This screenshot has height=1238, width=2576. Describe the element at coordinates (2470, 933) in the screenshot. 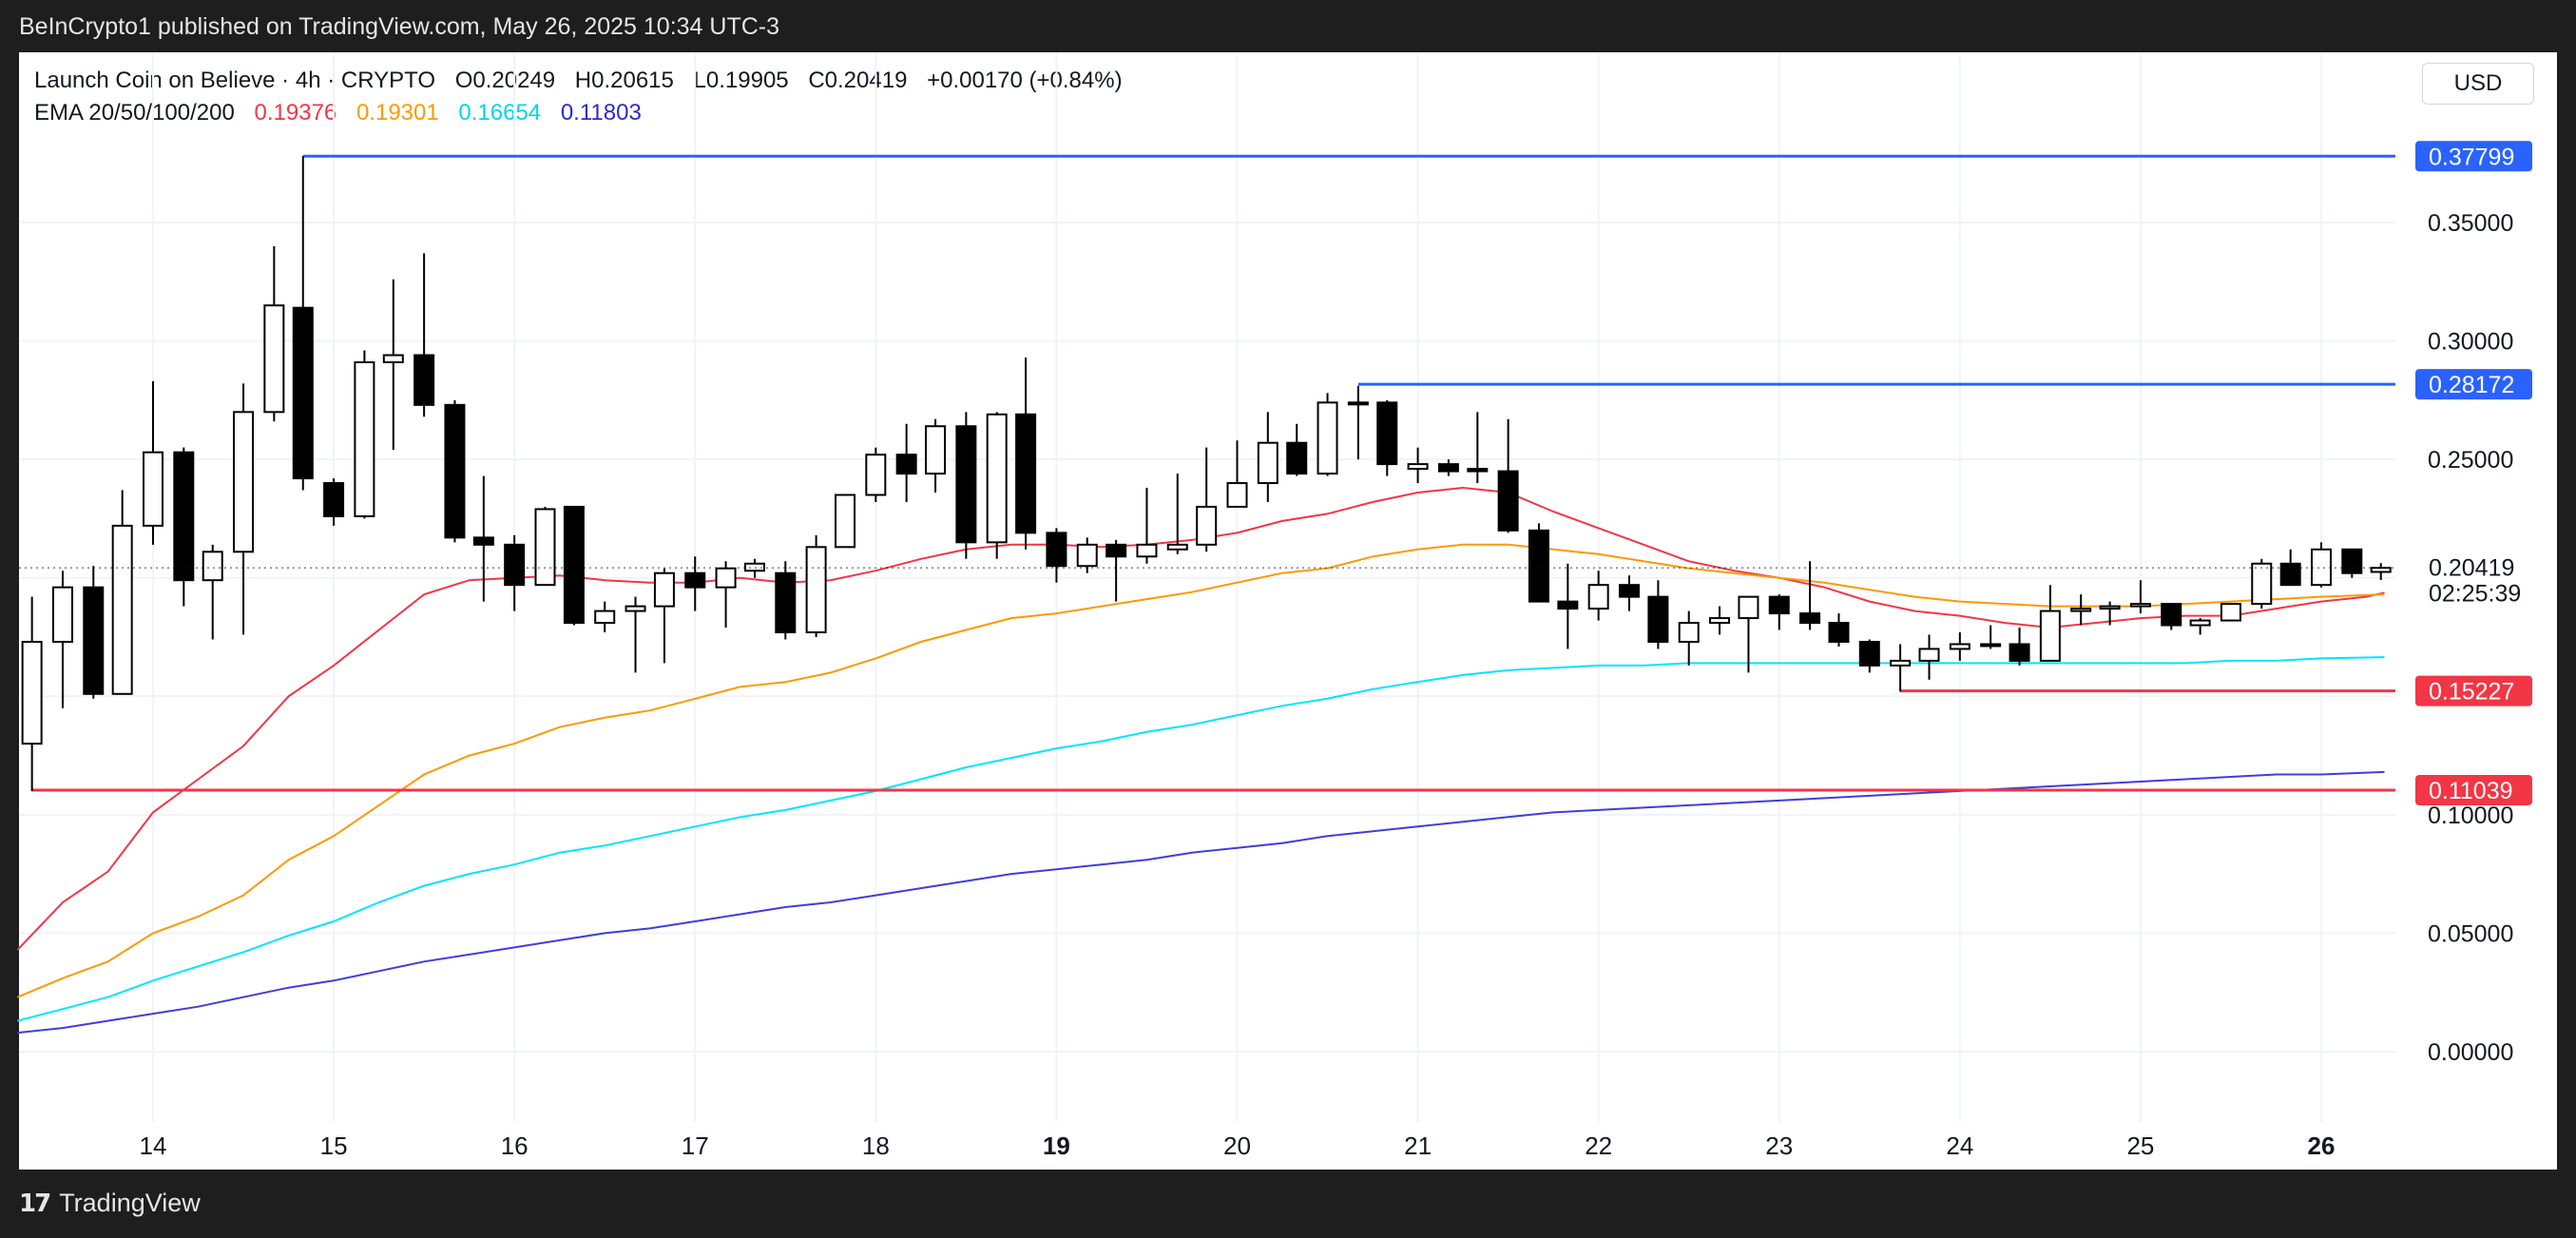

I see `y-axis-label: 0.05000` at that location.